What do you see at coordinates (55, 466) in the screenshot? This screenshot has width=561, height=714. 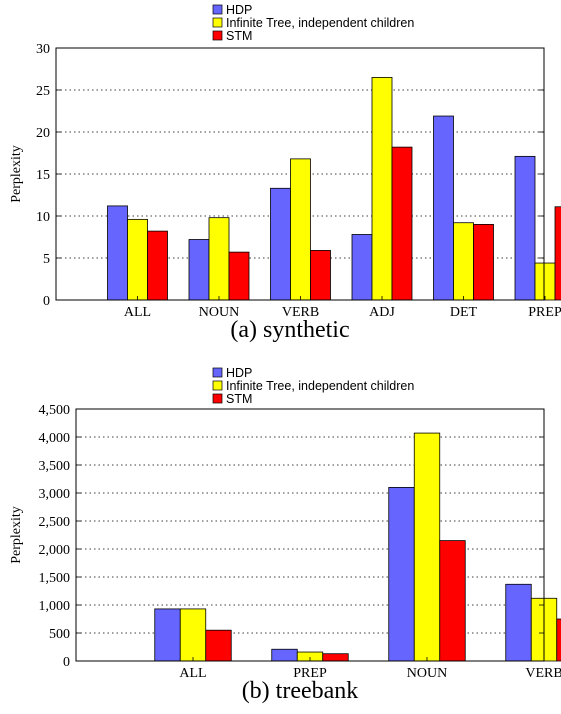 I see `ytick-label-b-7: 3,500` at bounding box center [55, 466].